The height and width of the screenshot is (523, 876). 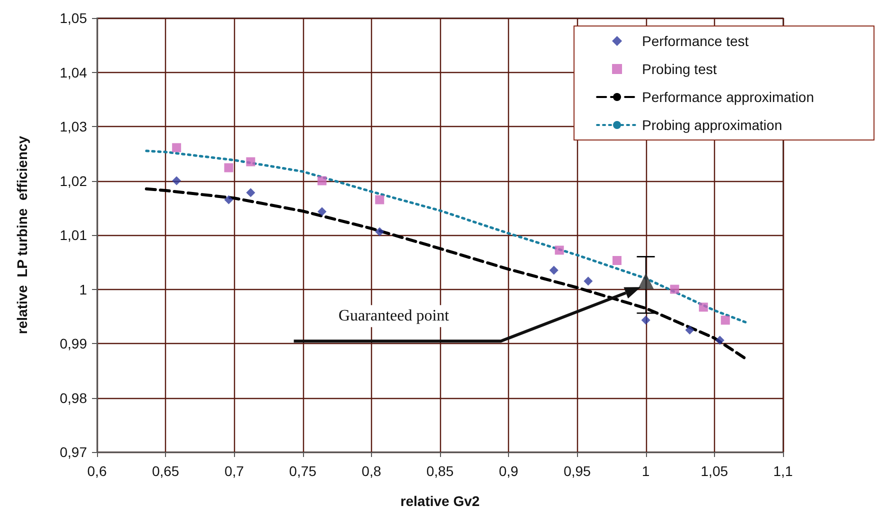 What do you see at coordinates (83, 289) in the screenshot?
I see `y-tick-label: 1` at bounding box center [83, 289].